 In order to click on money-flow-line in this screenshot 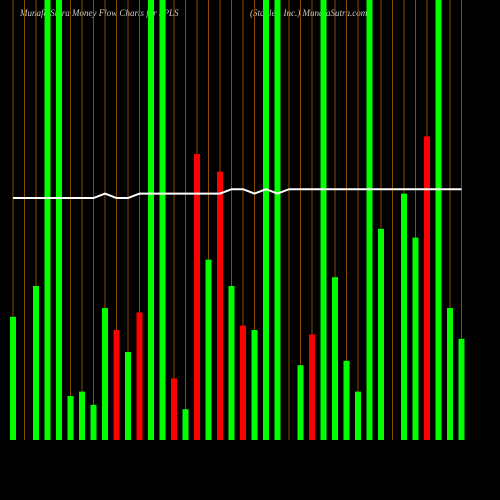, I will do `click(237, 193)`.